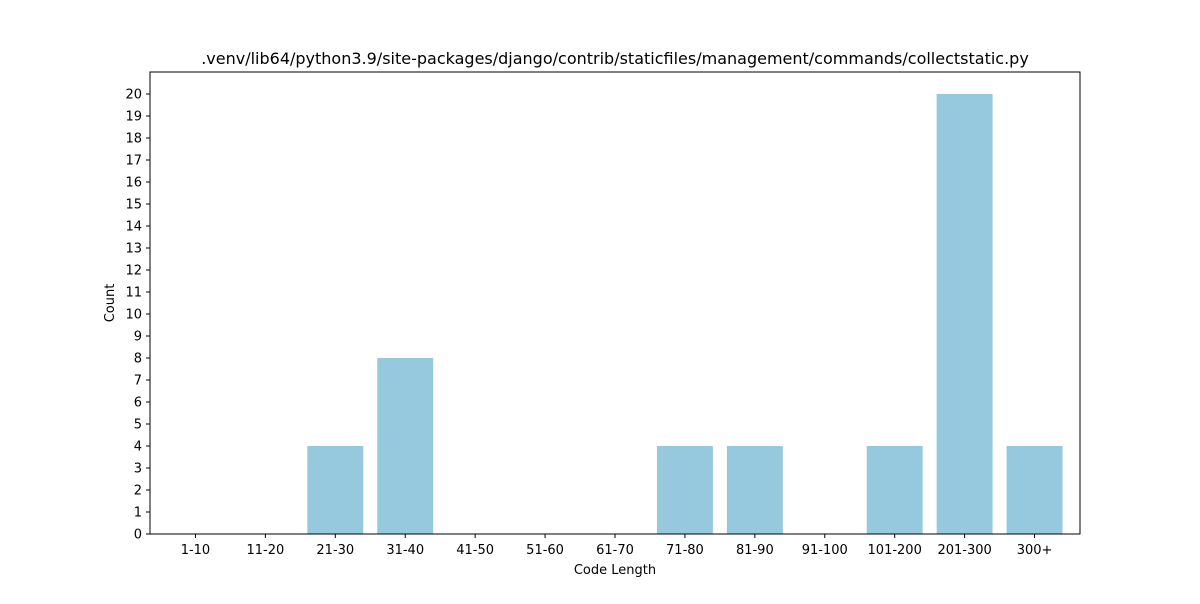 This screenshot has height=604, width=1200. Describe the element at coordinates (615, 550) in the screenshot. I see `x-tick-label: 61-70` at that location.